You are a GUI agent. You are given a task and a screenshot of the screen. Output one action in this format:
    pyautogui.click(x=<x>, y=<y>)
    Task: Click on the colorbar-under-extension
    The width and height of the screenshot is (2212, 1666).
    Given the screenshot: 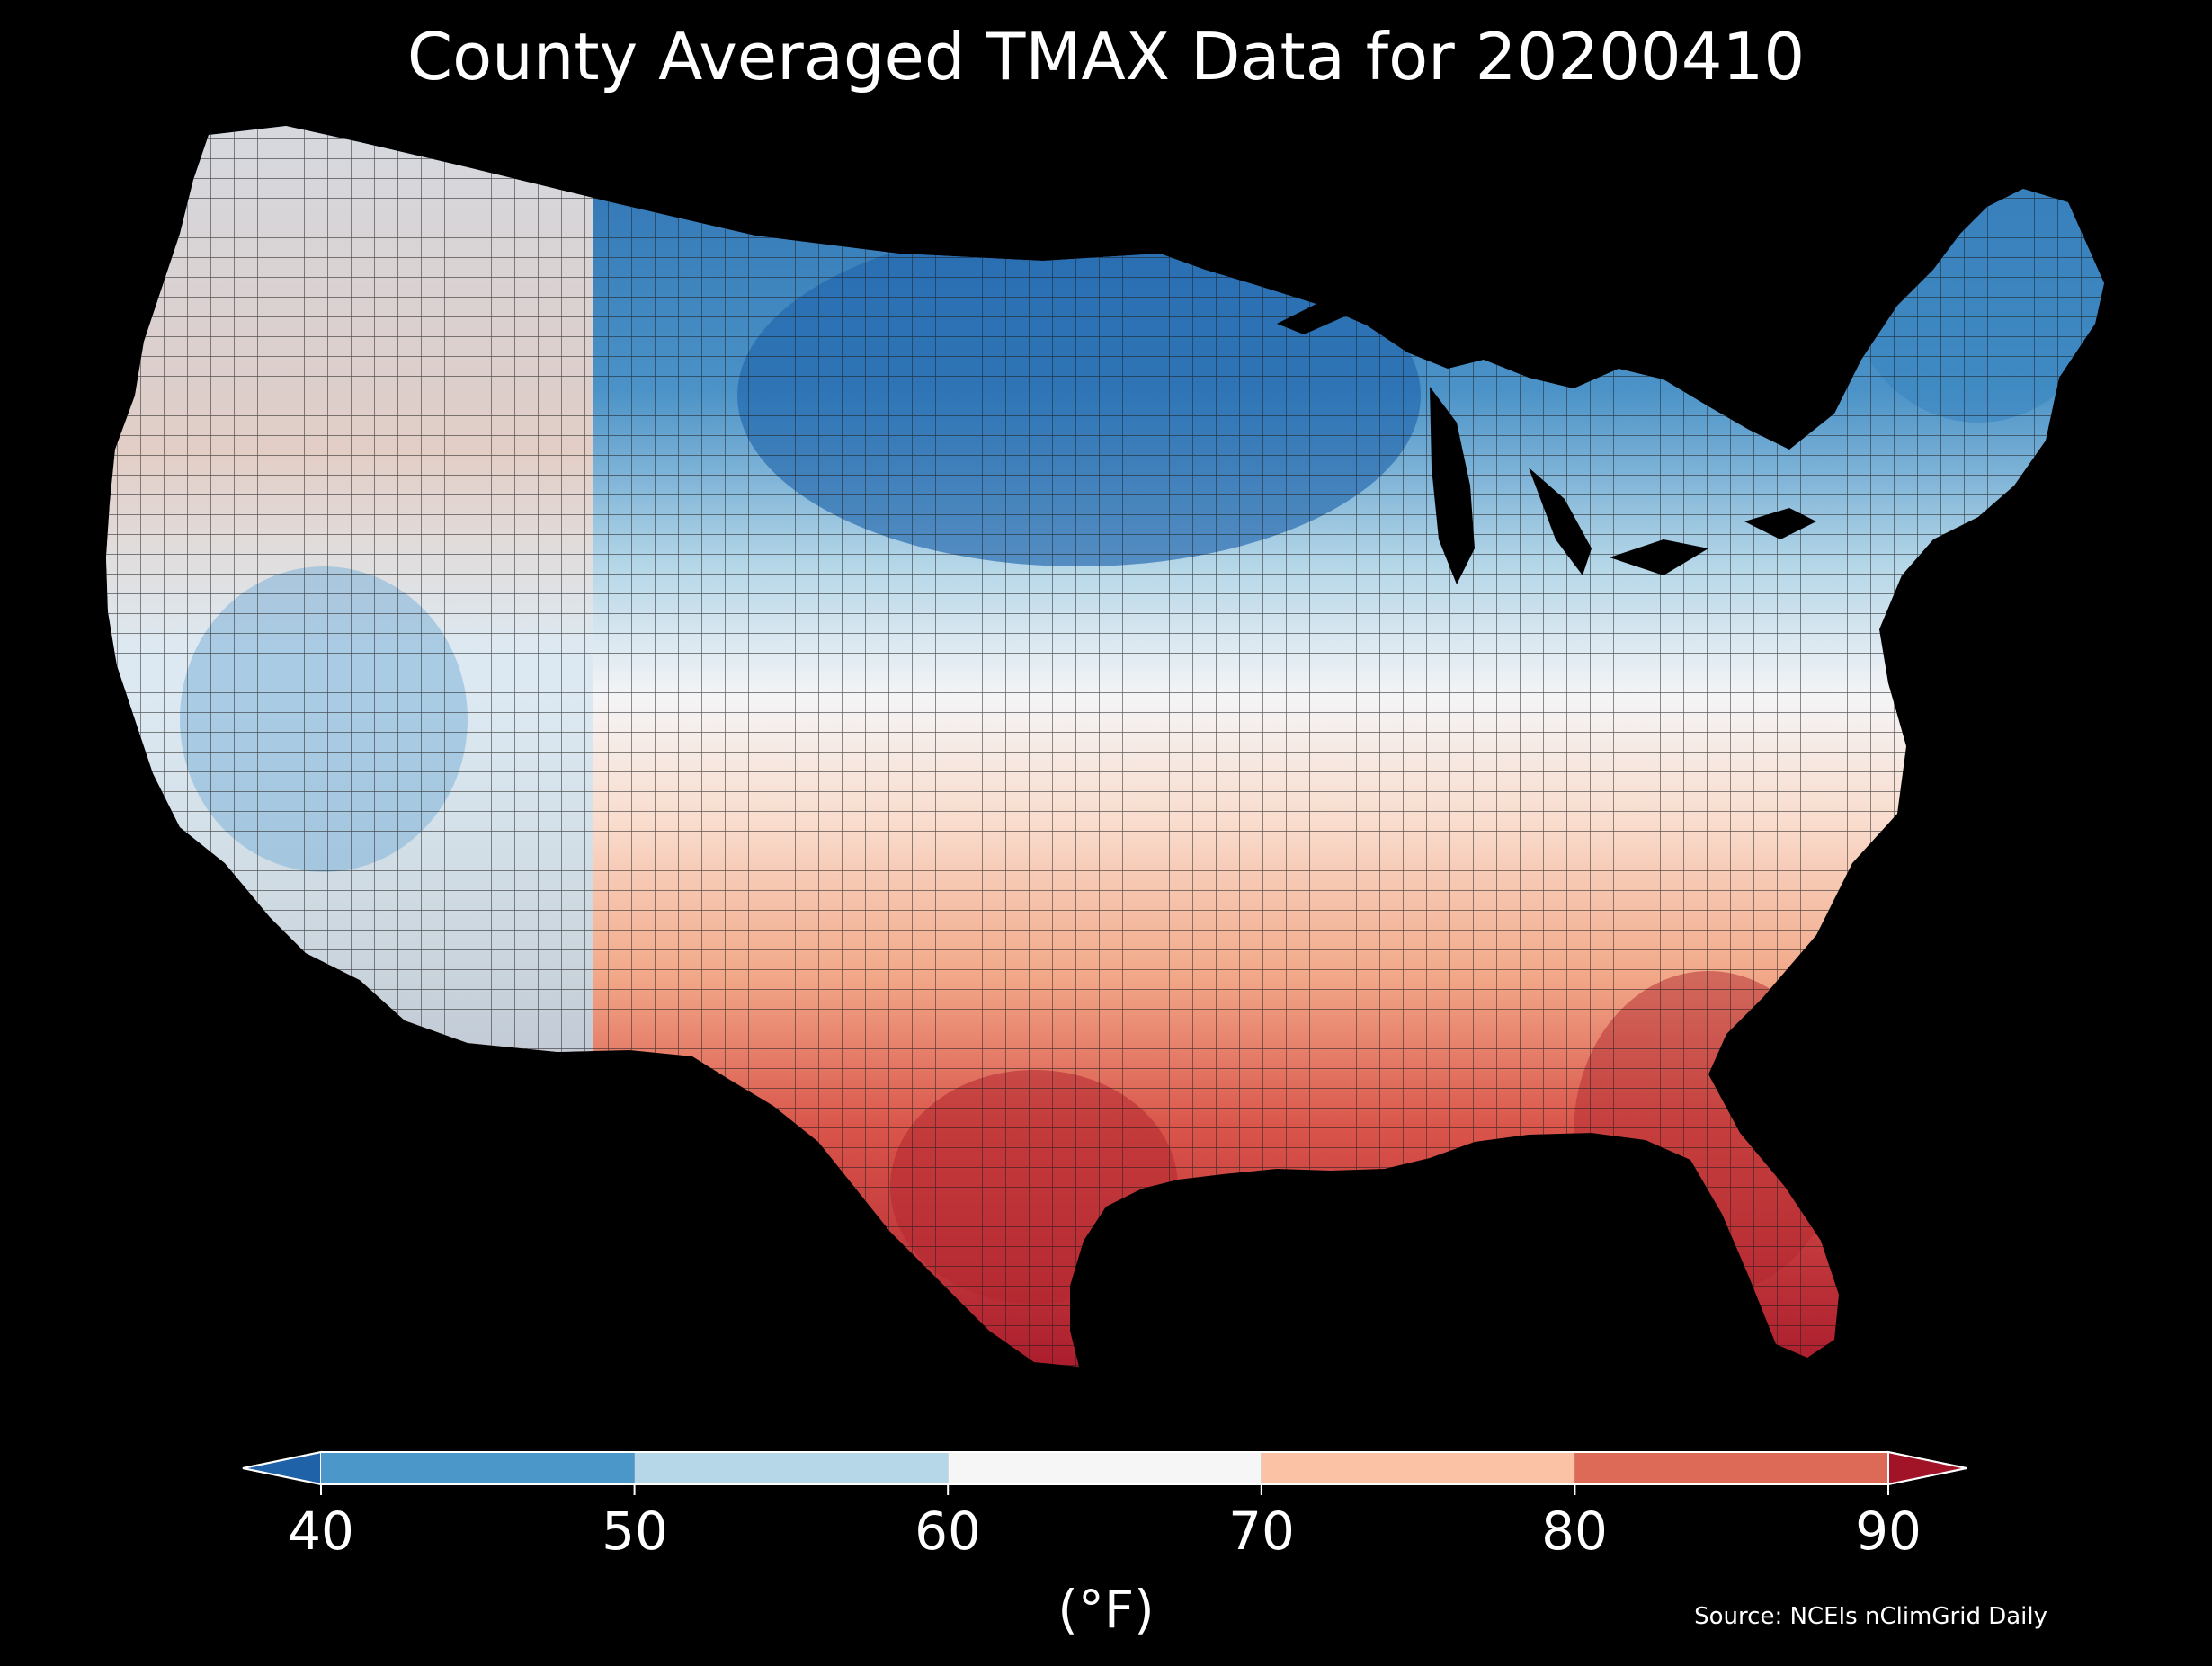 What is the action you would take?
    pyautogui.click(x=282, y=1468)
    